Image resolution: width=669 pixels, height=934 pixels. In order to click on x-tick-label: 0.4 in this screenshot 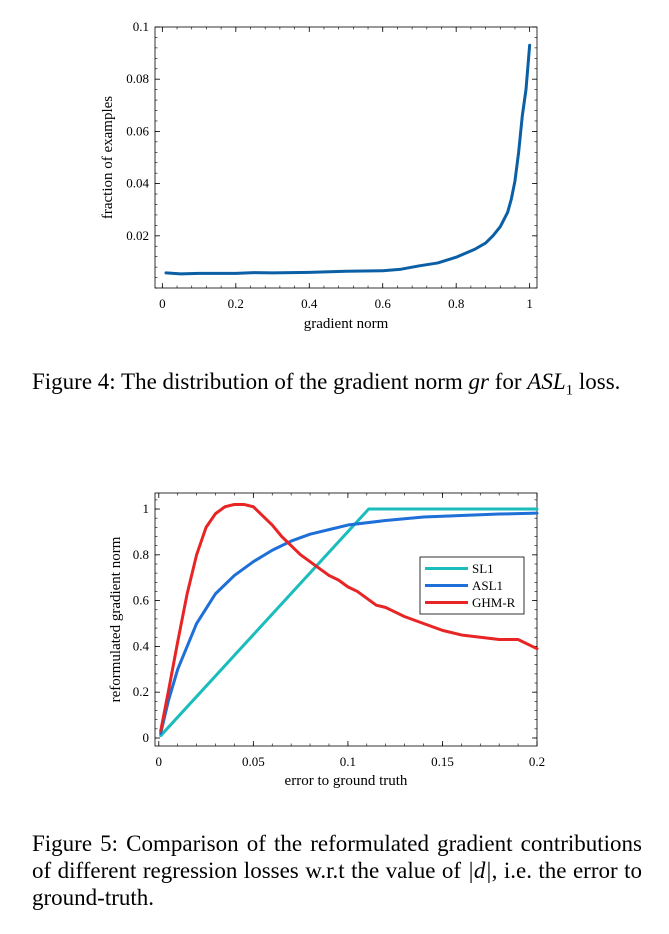, I will do `click(309, 303)`.